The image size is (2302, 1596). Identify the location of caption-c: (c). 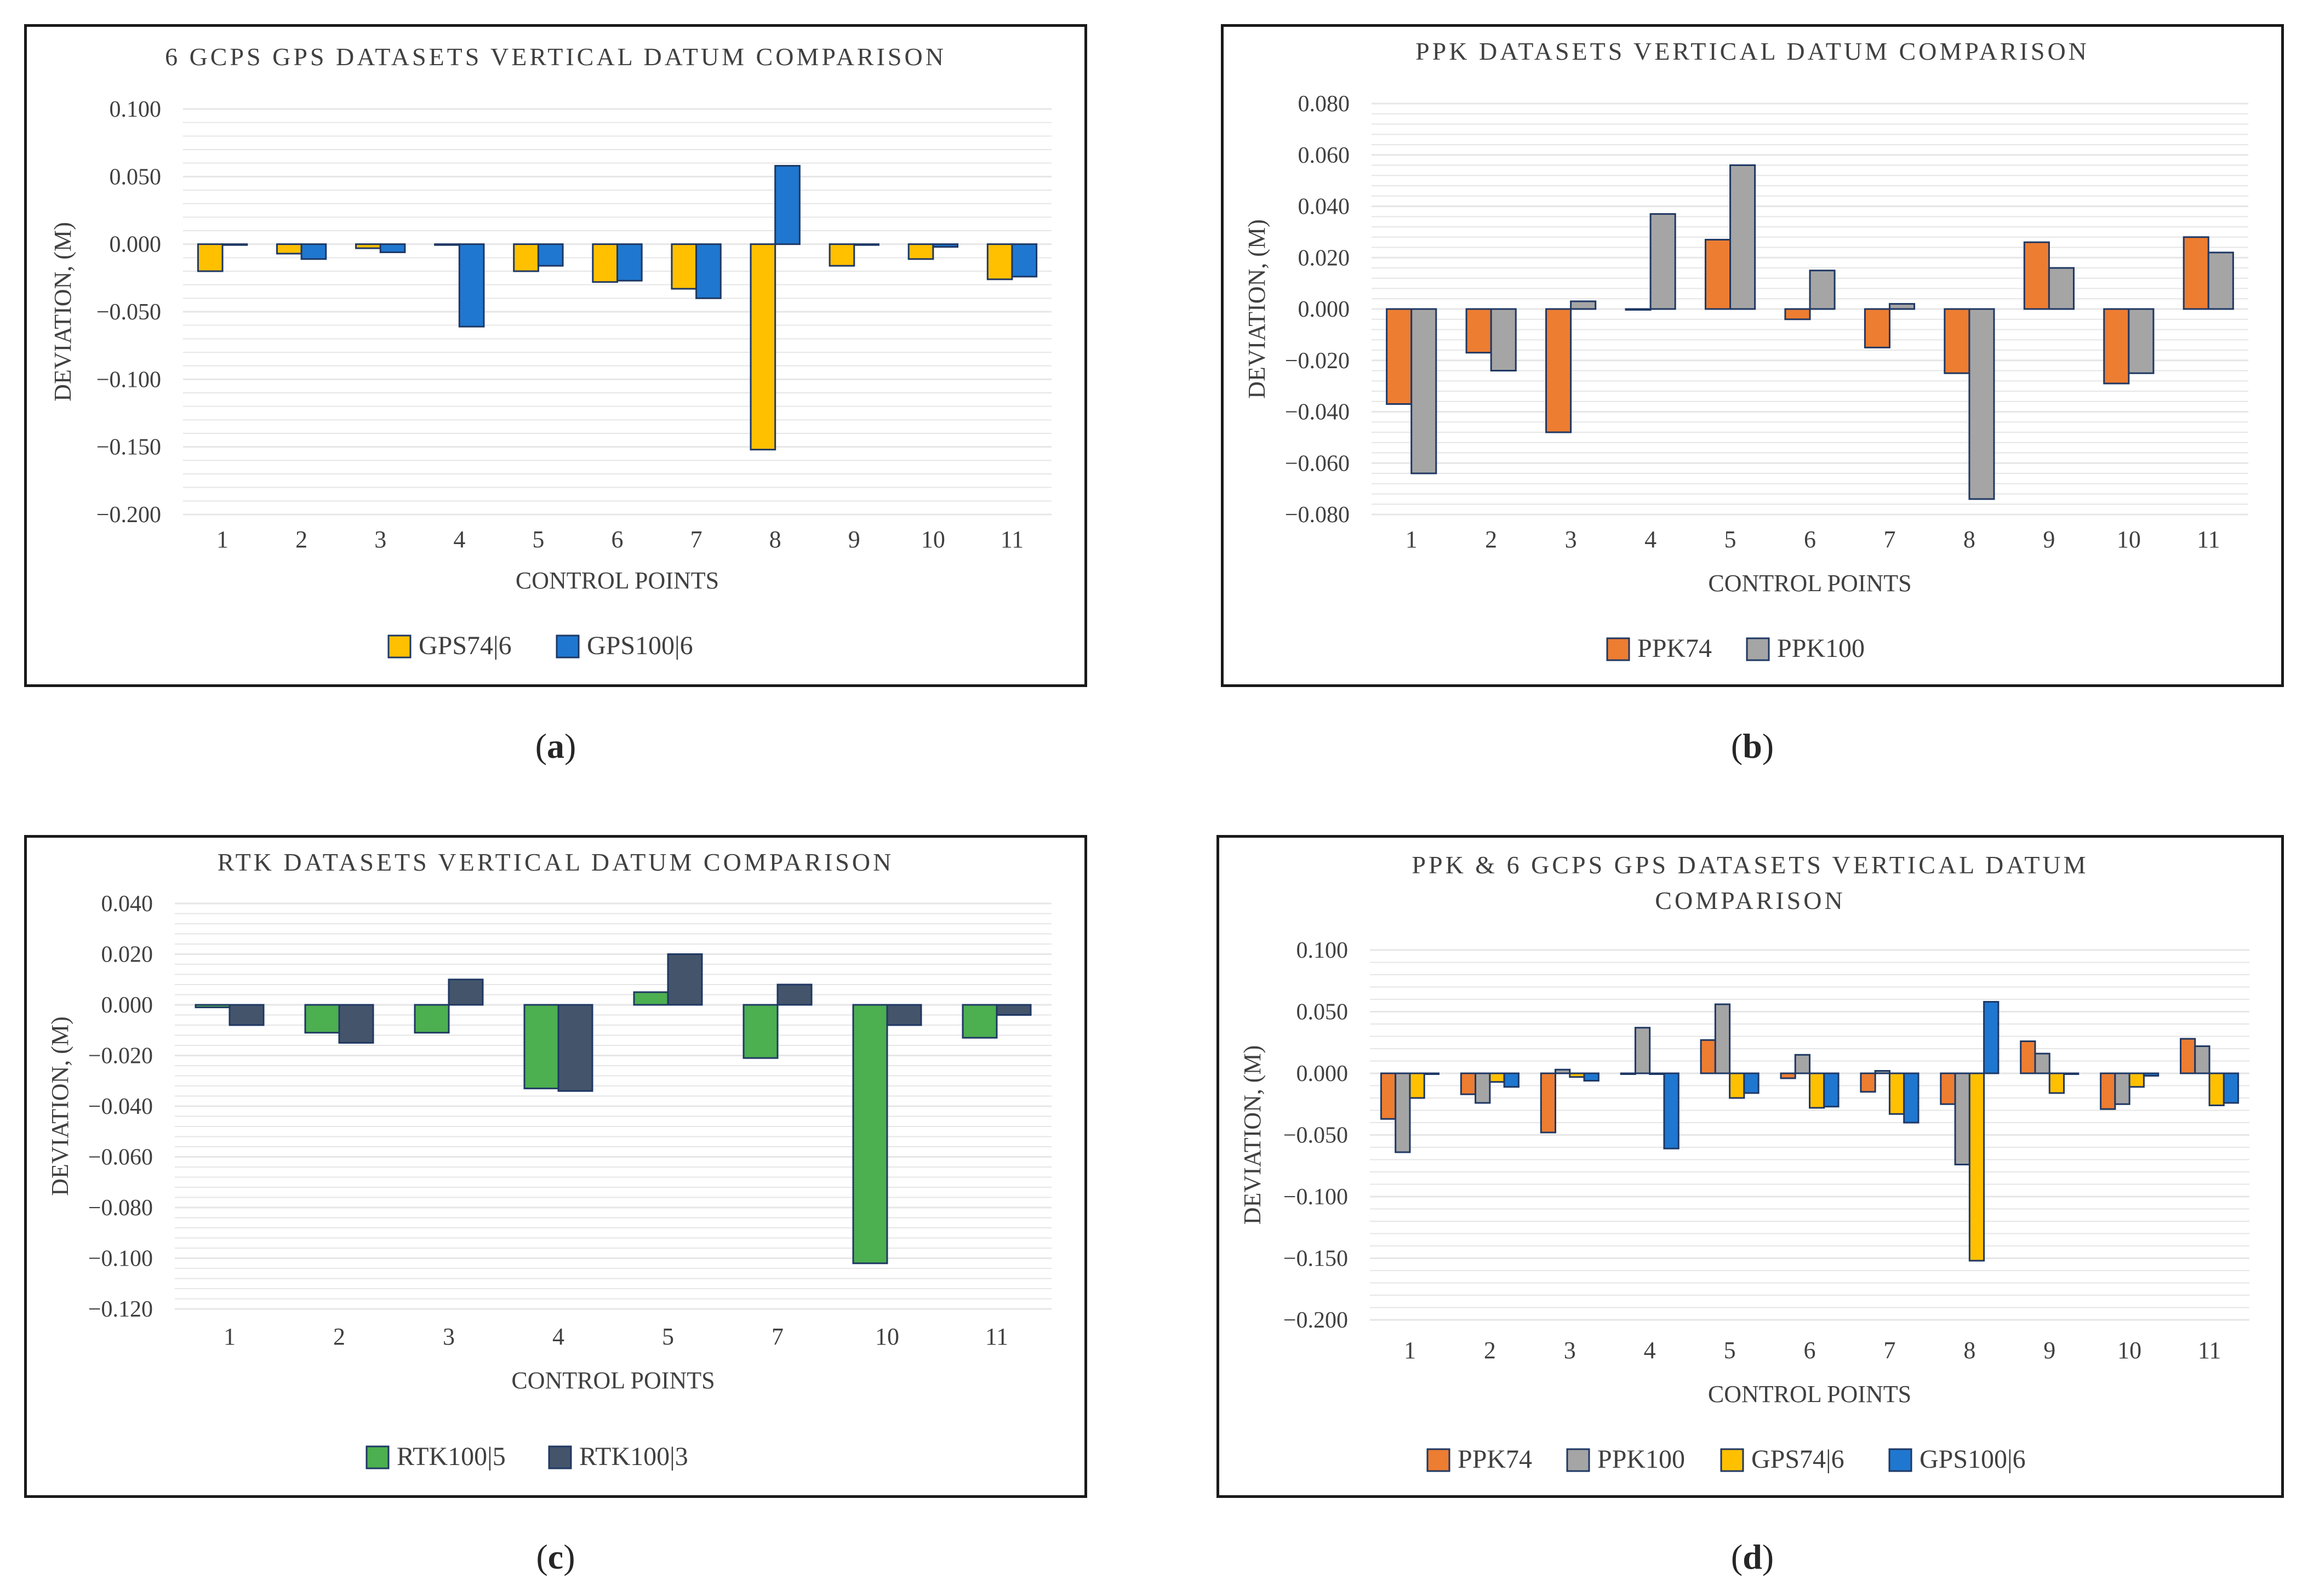
(555, 1556).